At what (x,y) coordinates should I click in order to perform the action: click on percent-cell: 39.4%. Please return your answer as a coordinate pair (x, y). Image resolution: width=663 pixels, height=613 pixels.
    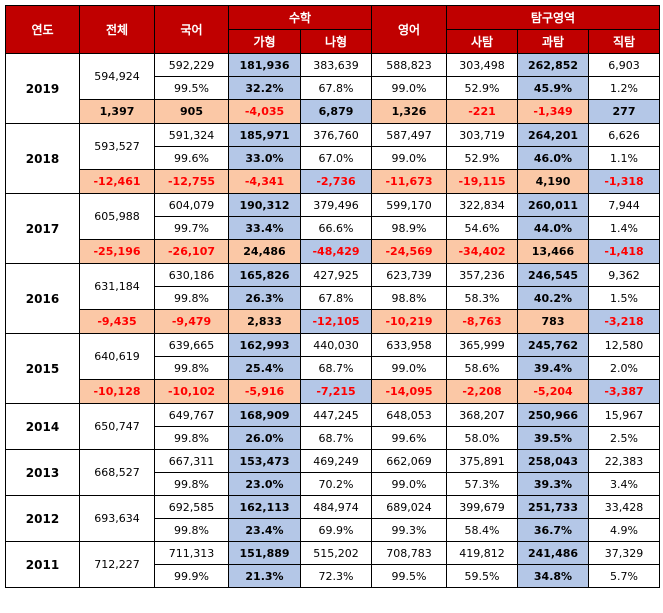
    Looking at the image, I should click on (553, 368).